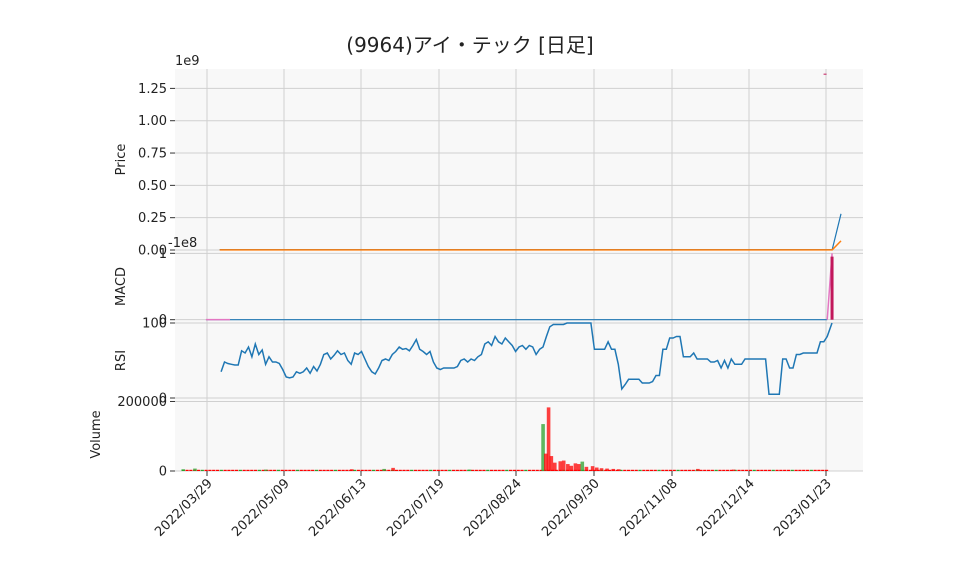 This screenshot has height=579, width=958. Describe the element at coordinates (163, 399) in the screenshot. I see `rsi-ytick-label-1: 0` at that location.